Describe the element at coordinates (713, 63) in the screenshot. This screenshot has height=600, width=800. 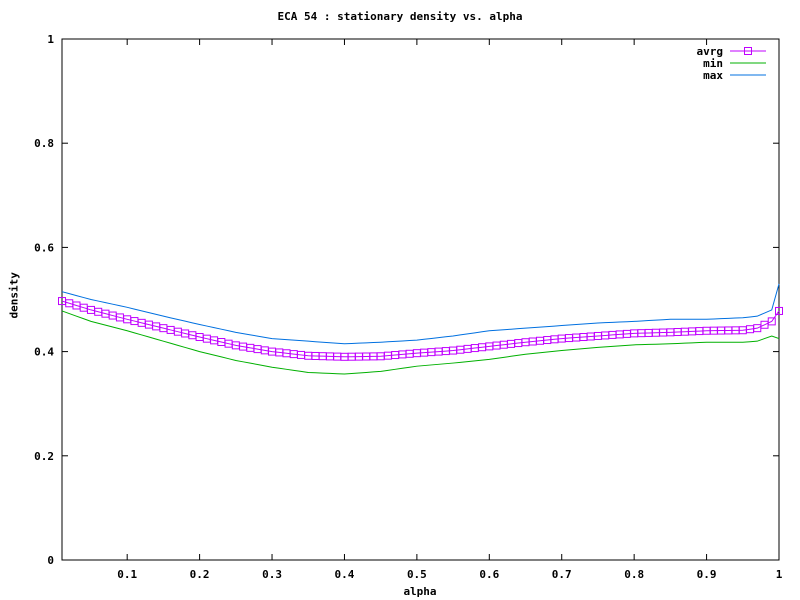
I see `legend-label-min: min` at that location.